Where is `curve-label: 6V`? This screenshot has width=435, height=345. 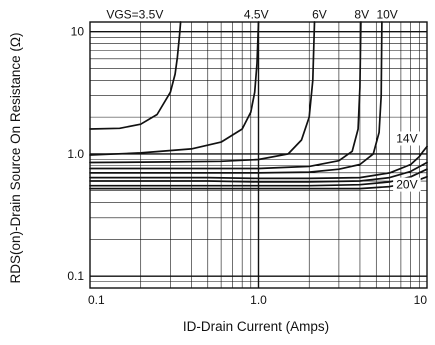 curve-label: 6V is located at coordinates (319, 15).